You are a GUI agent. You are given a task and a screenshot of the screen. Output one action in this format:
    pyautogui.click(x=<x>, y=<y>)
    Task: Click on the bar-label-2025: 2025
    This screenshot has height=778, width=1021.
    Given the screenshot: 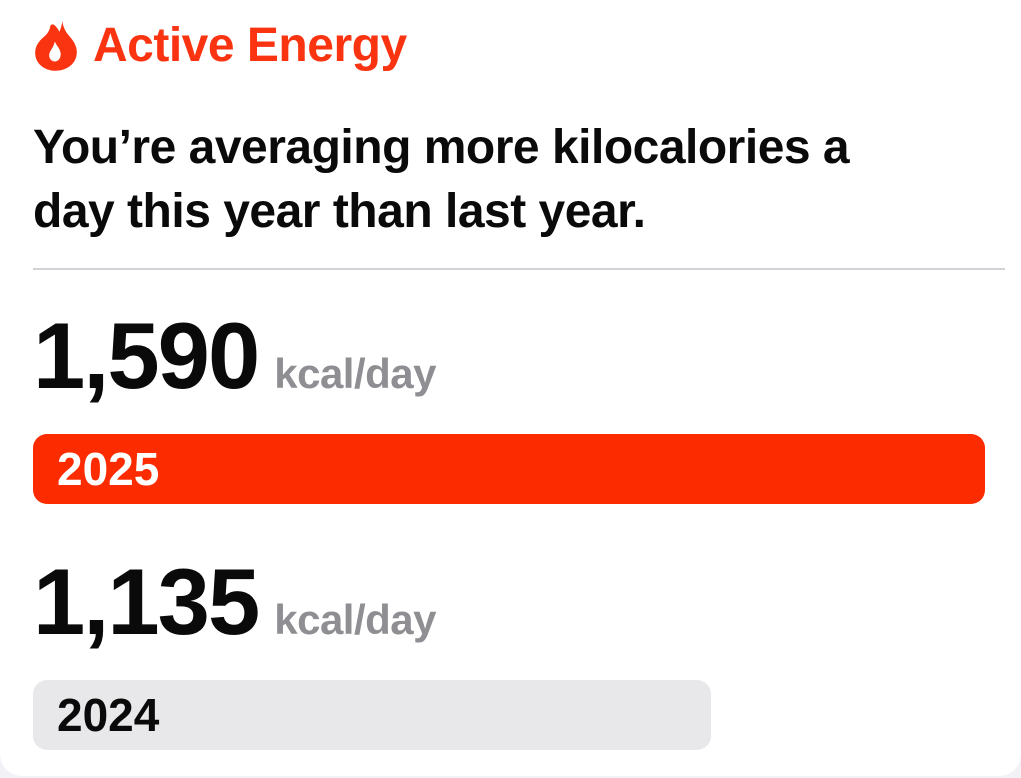 What is the action you would take?
    pyautogui.click(x=108, y=469)
    